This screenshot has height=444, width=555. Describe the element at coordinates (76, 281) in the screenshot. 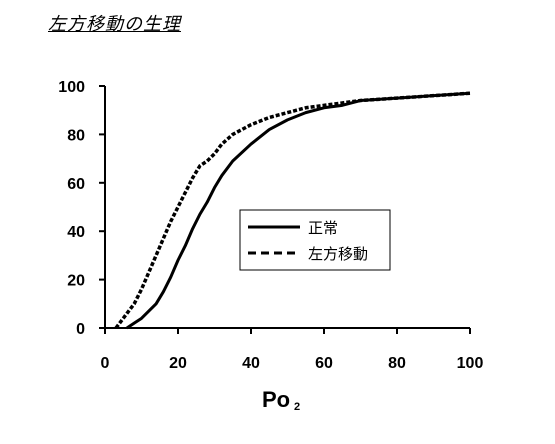

I see `y-tick-label: 20` at that location.